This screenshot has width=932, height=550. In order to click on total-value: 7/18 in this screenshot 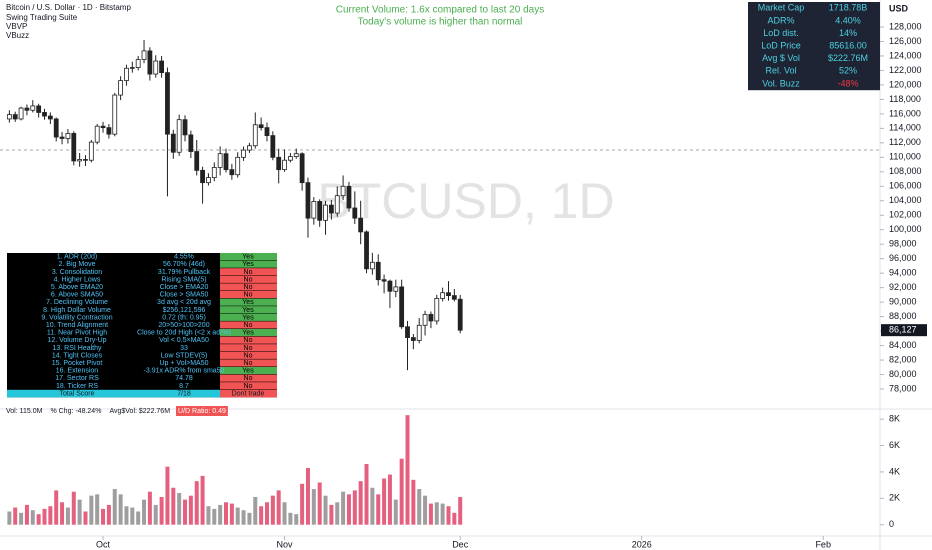, I will do `click(184, 393)`.